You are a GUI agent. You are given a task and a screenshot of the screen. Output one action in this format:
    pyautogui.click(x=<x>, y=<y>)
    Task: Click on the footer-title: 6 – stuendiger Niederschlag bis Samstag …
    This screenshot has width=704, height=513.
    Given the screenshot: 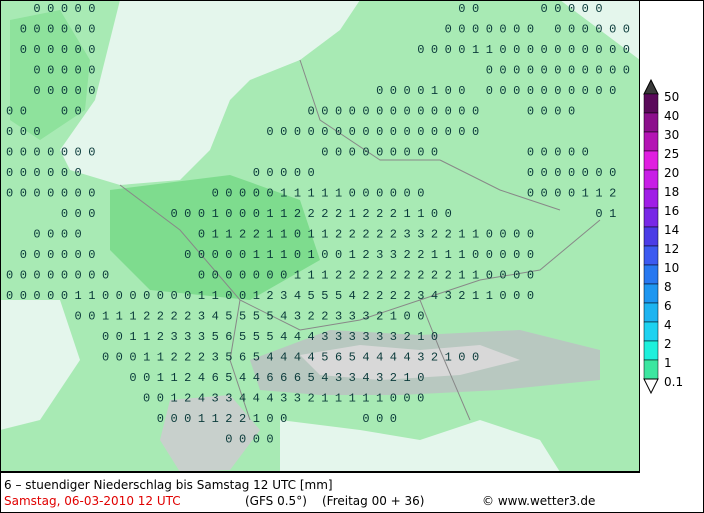 What is the action you would take?
    pyautogui.click(x=168, y=485)
    